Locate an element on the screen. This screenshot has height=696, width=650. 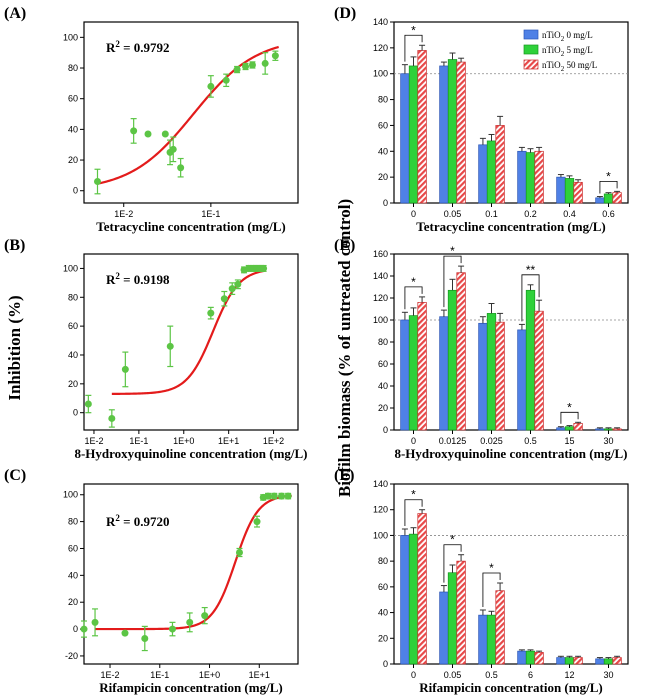
x-tick-label: 1E-2 is located at coordinates (110, 675).